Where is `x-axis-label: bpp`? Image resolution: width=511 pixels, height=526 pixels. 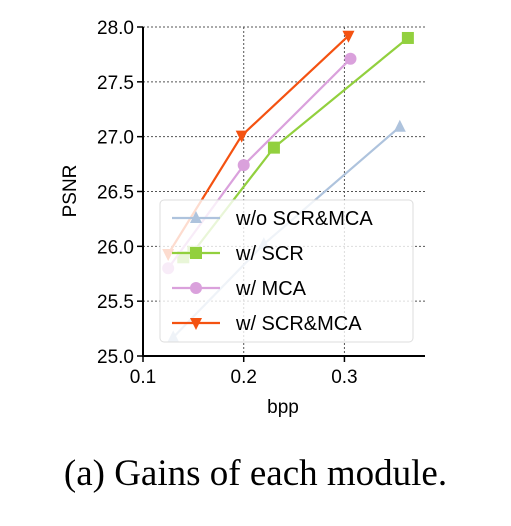
x-axis-label: bpp is located at coordinates (283, 407).